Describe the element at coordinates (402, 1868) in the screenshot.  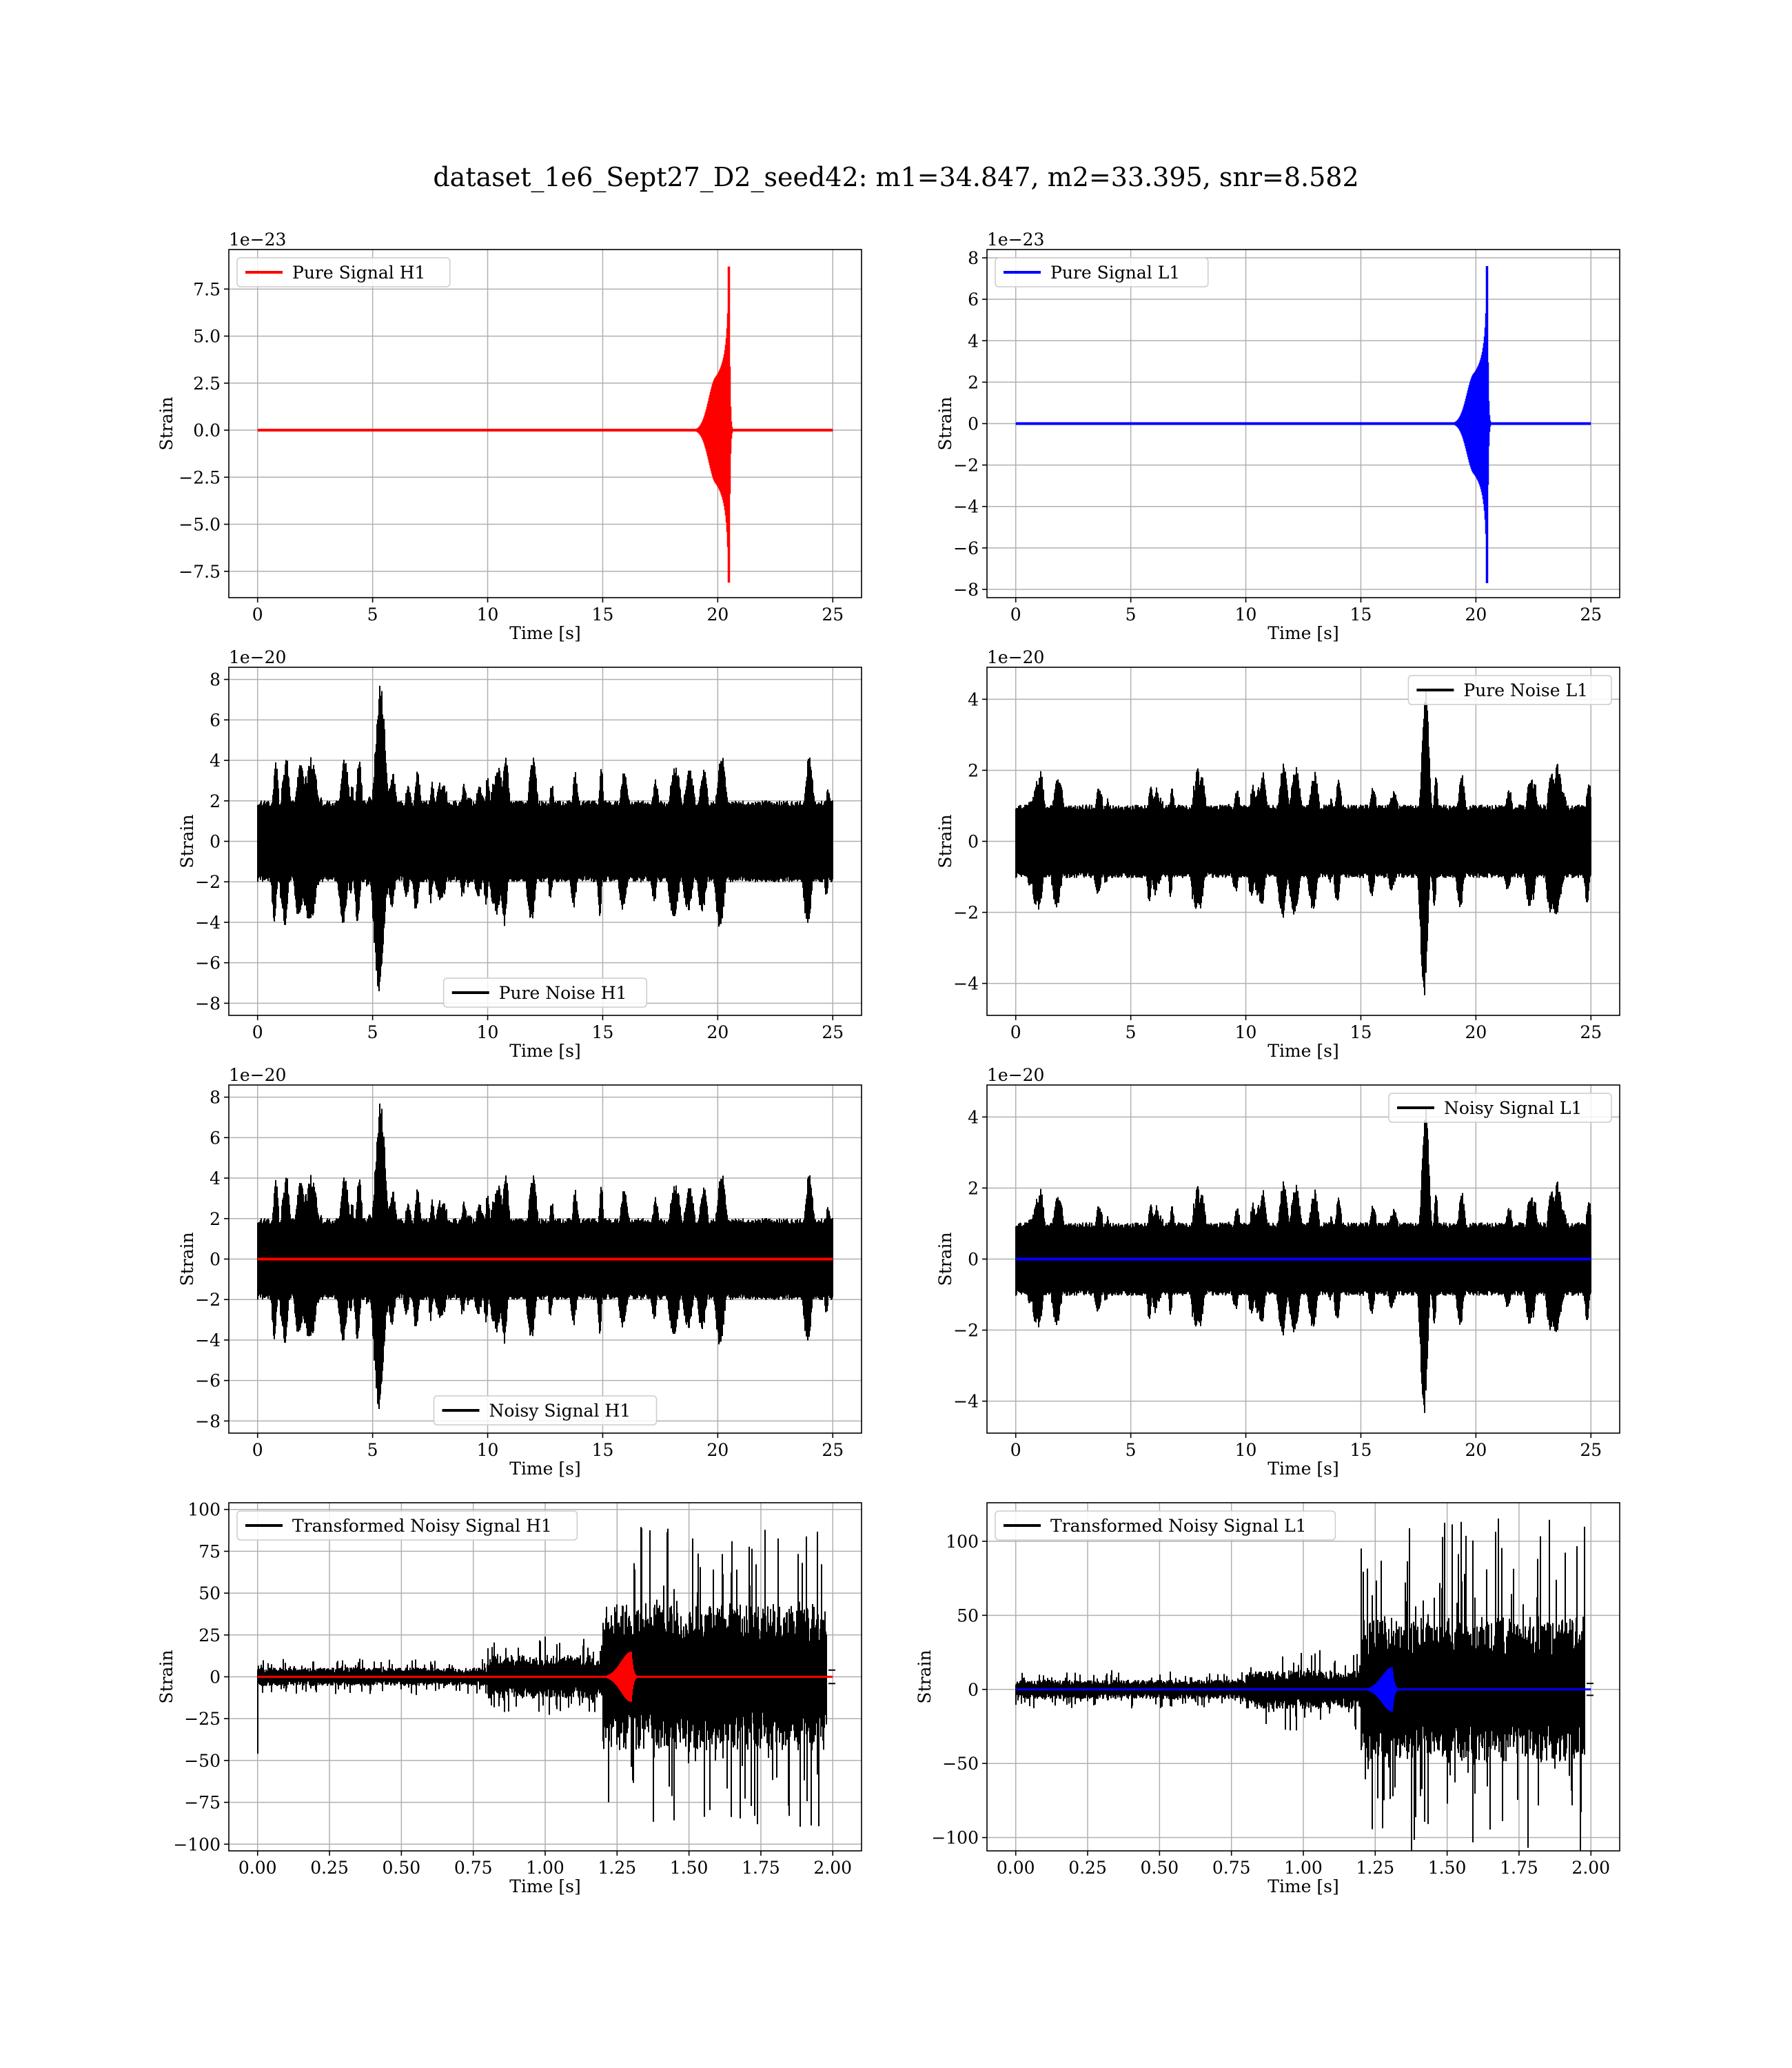
I see `x-tick-label: 0.50` at that location.